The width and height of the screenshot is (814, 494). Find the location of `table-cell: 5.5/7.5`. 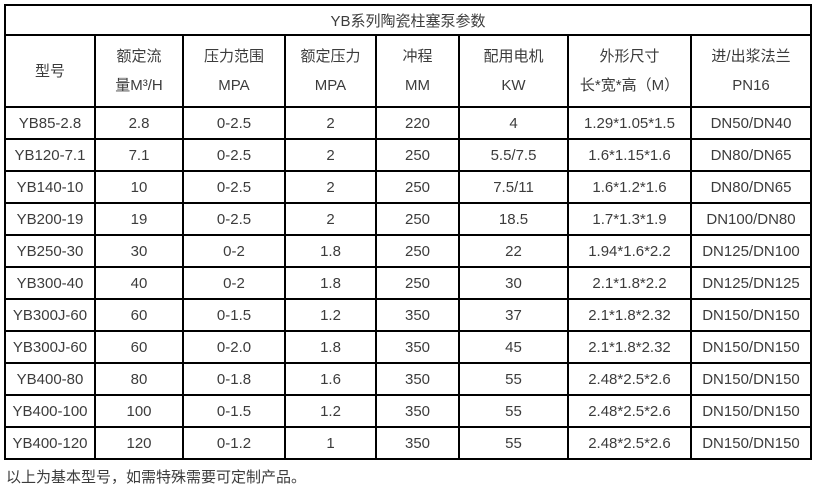

table-cell: 5.5/7.5 is located at coordinates (513, 155).